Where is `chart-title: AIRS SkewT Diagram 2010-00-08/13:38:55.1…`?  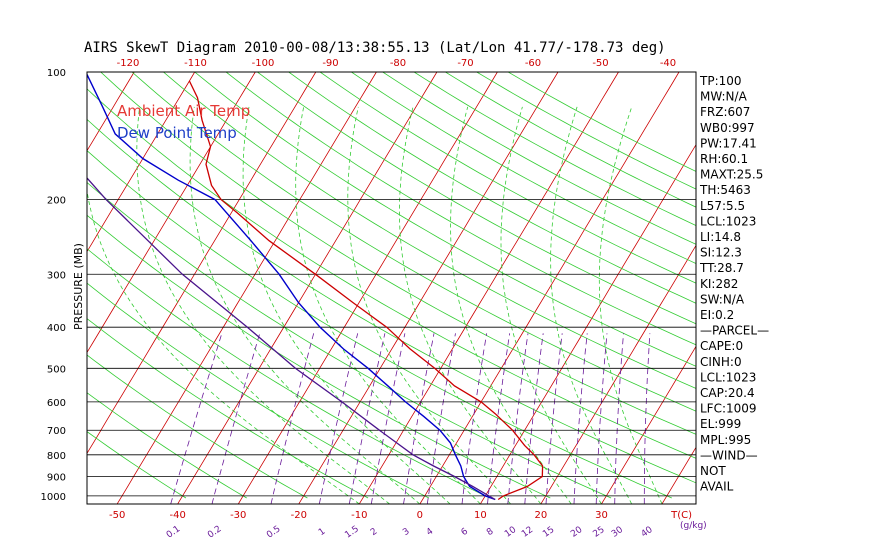
chart-title: AIRS SkewT Diagram 2010-00-08/13:38:55.1… is located at coordinates (375, 48).